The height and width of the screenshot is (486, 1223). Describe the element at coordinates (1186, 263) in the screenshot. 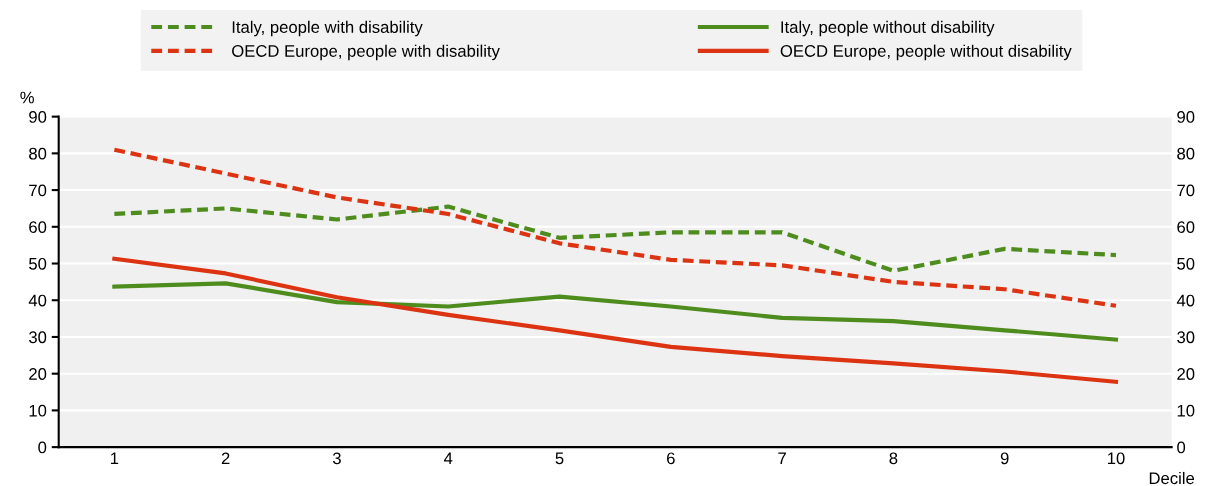

I see `y2-tick-label: 50` at that location.